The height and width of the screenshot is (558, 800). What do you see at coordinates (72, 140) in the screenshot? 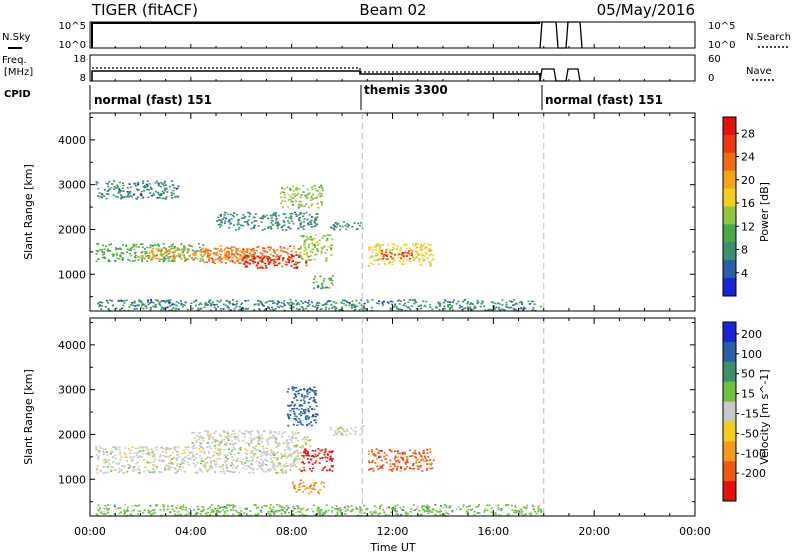
I see `power-ytick-label: 4000` at bounding box center [72, 140].